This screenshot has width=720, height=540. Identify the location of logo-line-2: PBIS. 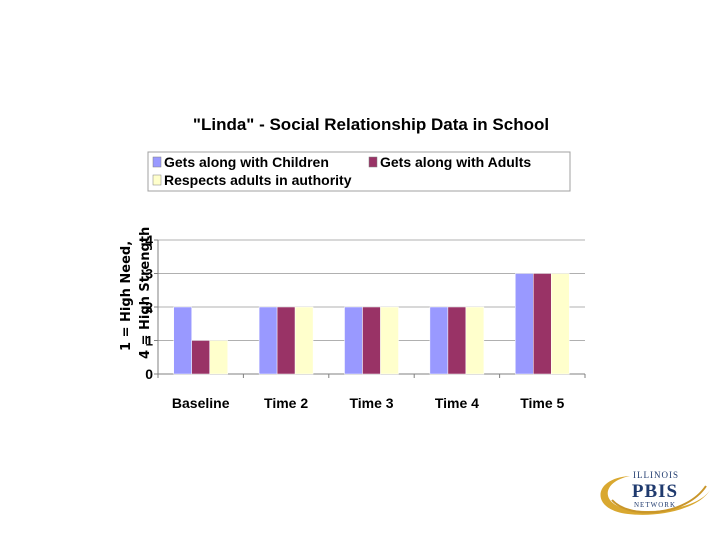
(655, 491).